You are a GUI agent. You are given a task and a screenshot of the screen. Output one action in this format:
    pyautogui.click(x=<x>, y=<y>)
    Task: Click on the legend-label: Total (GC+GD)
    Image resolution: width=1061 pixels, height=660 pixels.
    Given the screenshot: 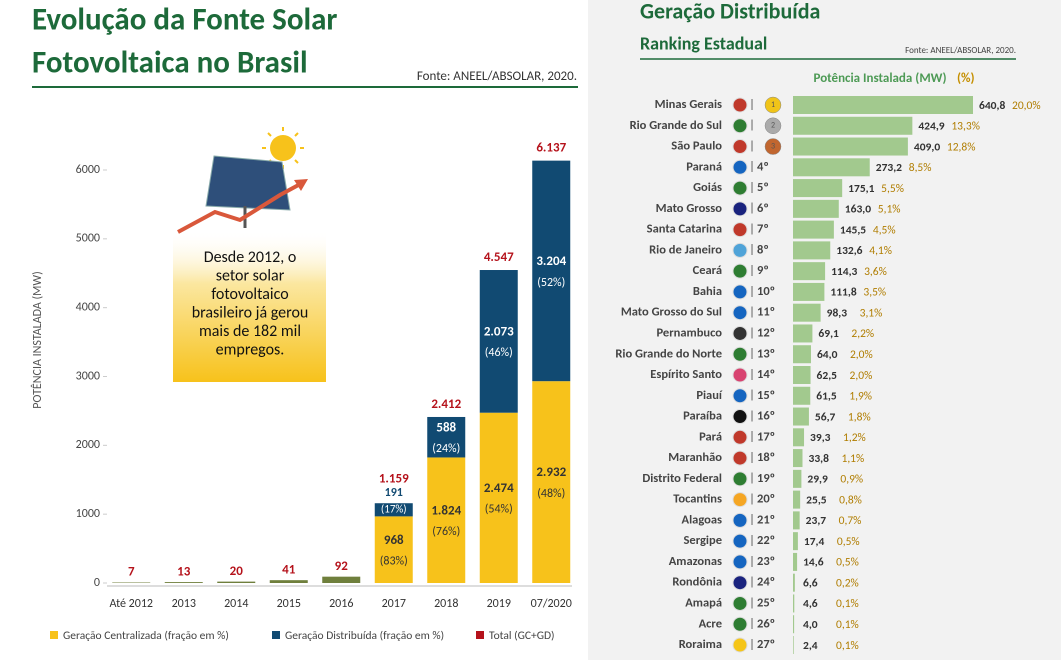 What is the action you would take?
    pyautogui.click(x=522, y=636)
    